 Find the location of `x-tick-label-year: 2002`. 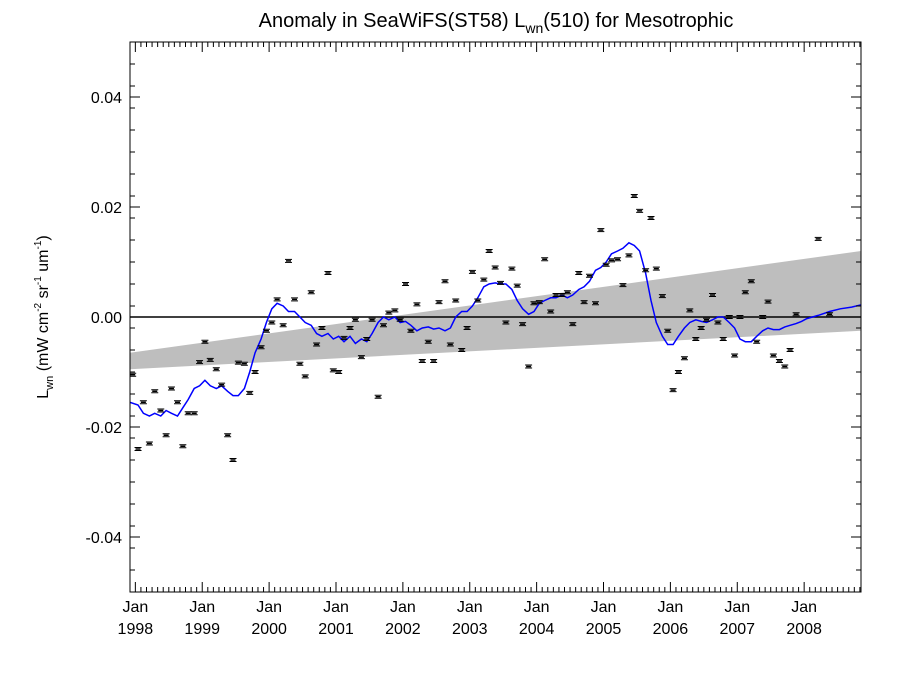

x-tick-label-year: 2002 is located at coordinates (403, 629).